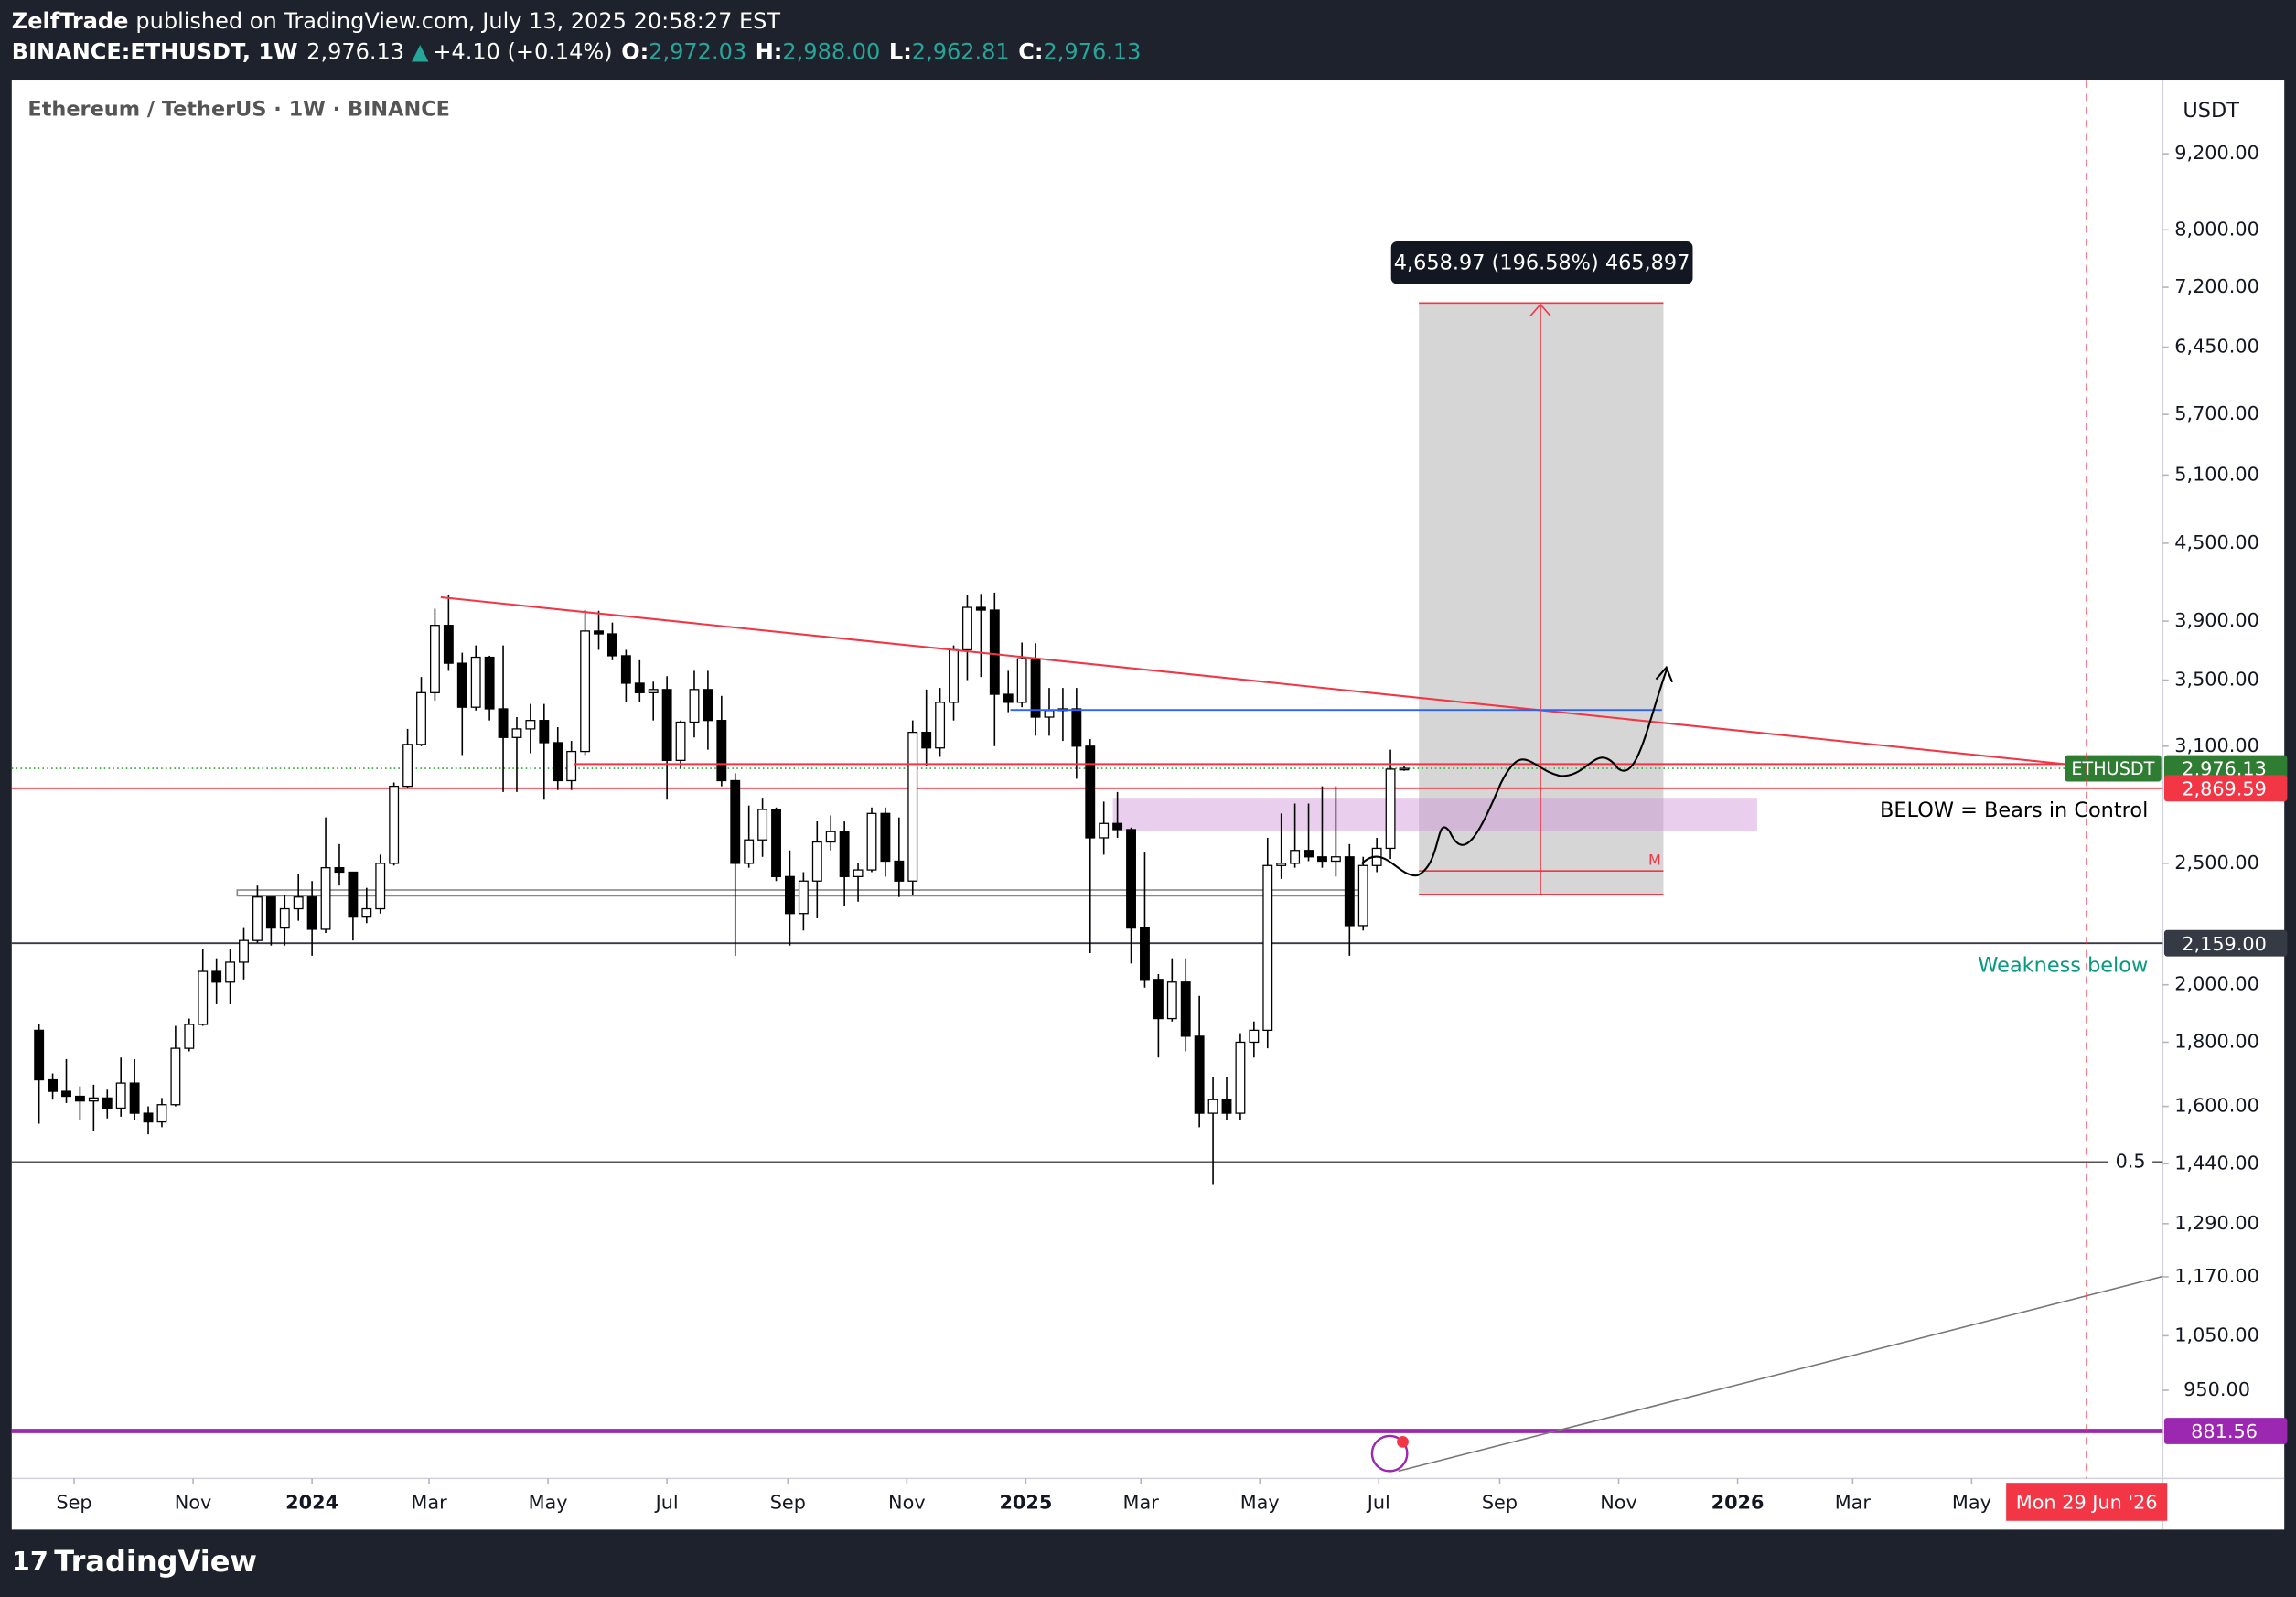 Image resolution: width=2296 pixels, height=1597 pixels. What do you see at coordinates (311, 1503) in the screenshot?
I see `x-tick-label: 2024` at bounding box center [311, 1503].